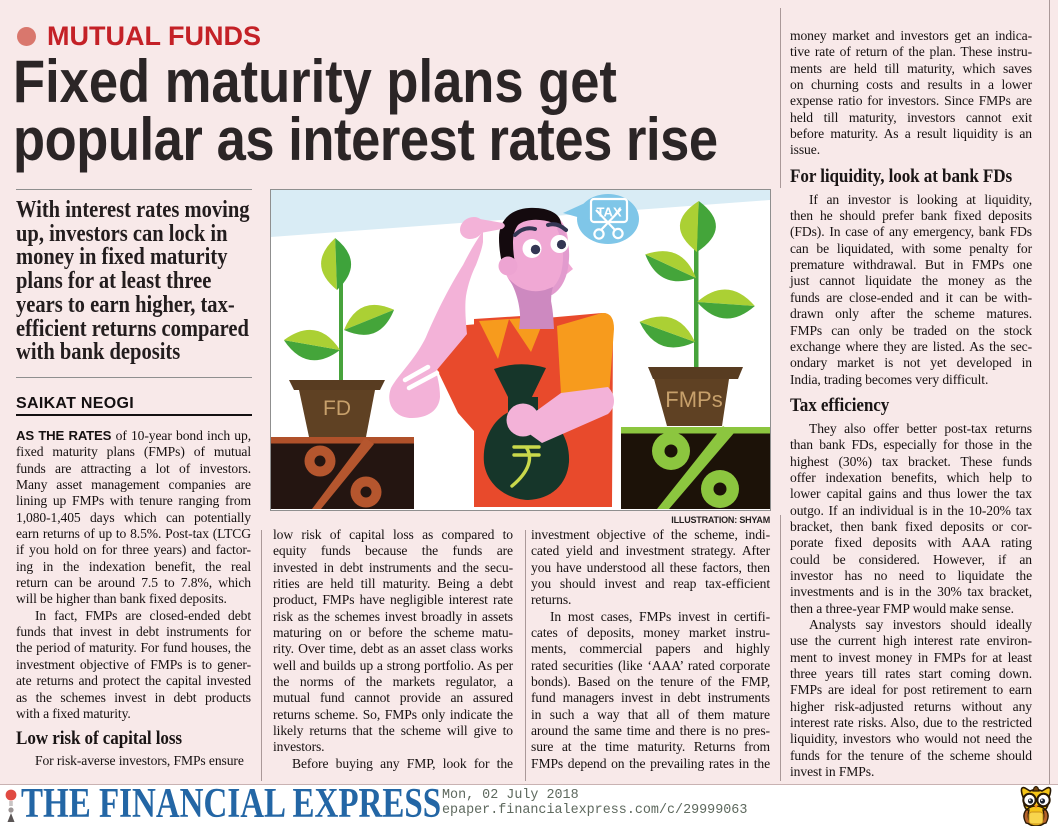 This screenshot has width=1058, height=827. I want to click on svg-text: FD, so click(337, 408).